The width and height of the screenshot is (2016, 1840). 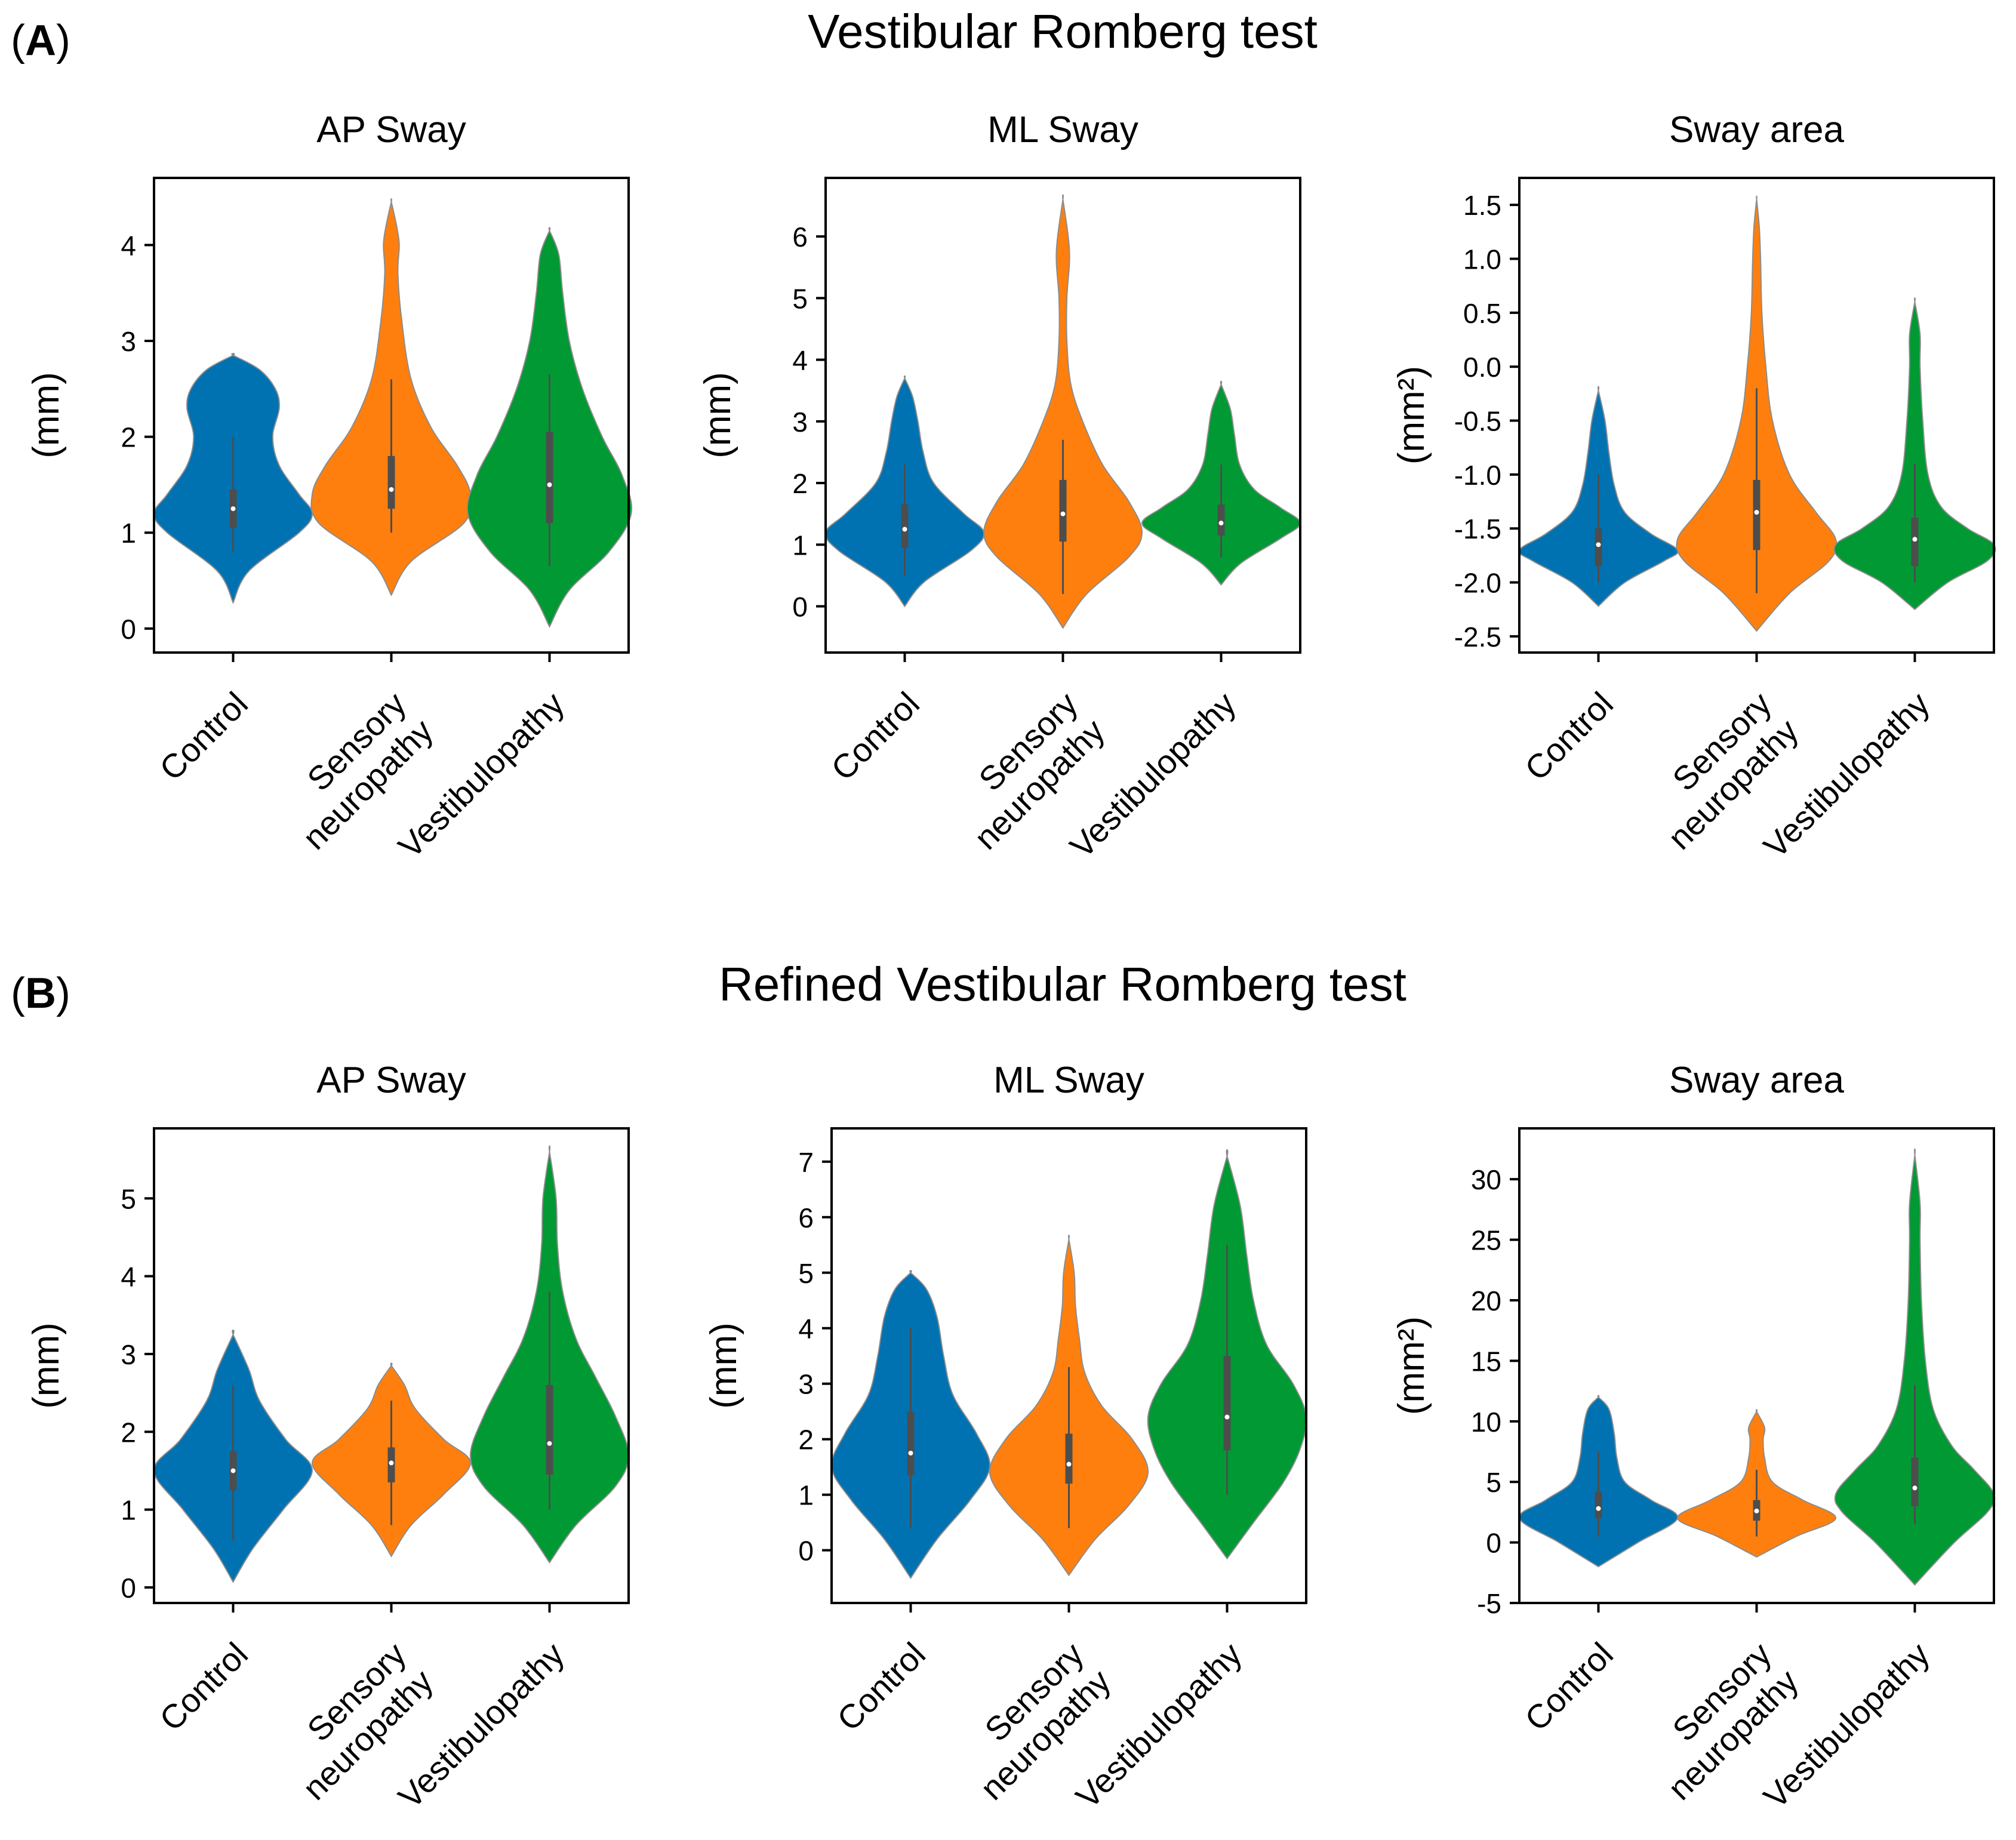 What do you see at coordinates (40, 993) in the screenshot?
I see `panel-b-label: (B)` at bounding box center [40, 993].